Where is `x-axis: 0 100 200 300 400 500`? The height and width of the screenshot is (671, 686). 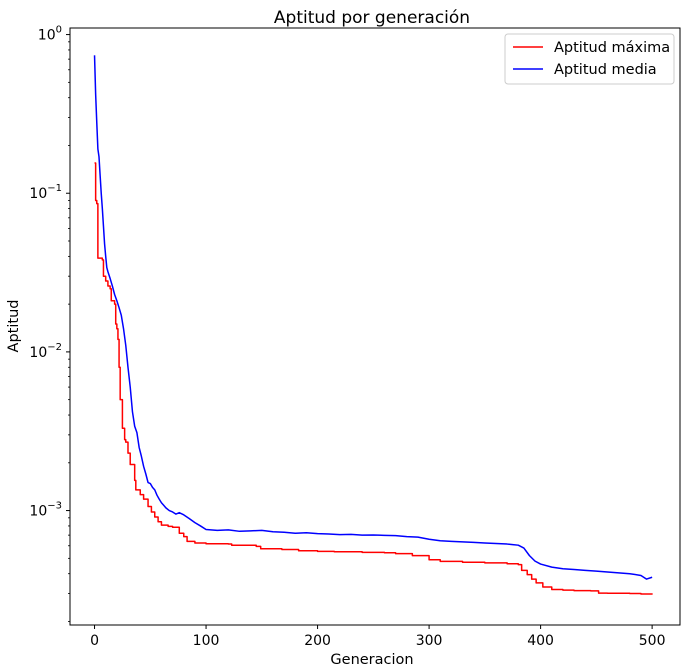 x-axis: 0 100 200 300 400 500 is located at coordinates (377, 637).